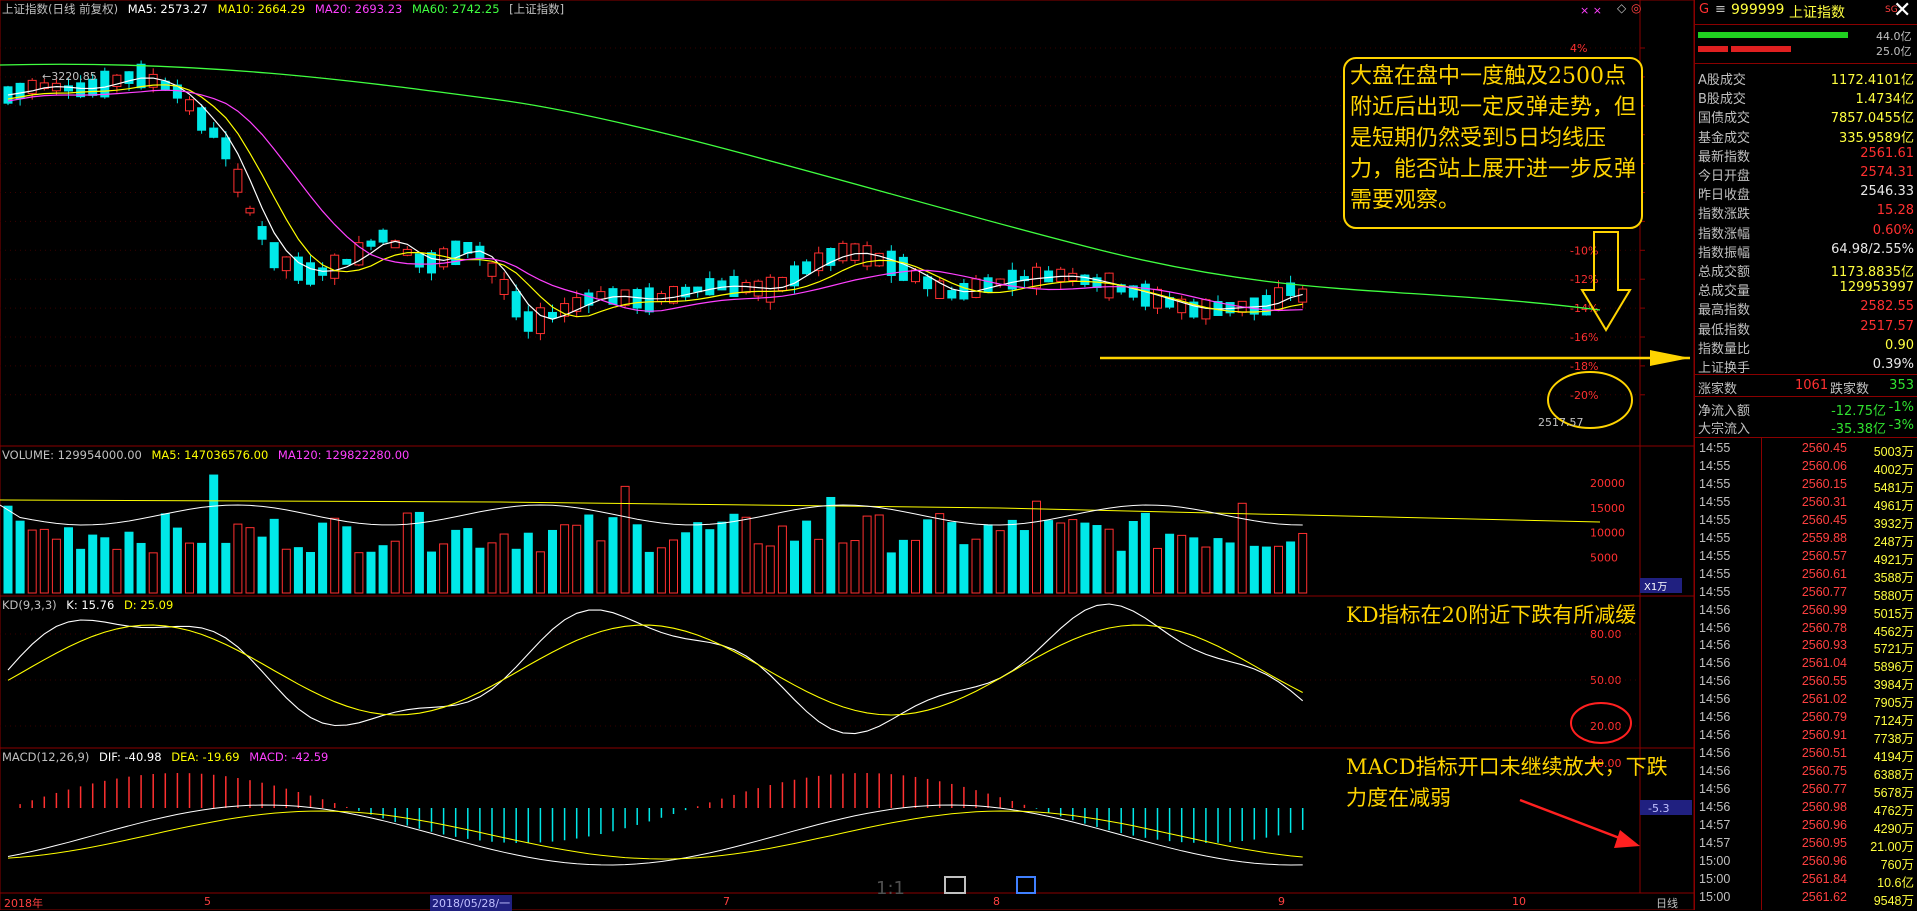  What do you see at coordinates (1026, 885) in the screenshot?
I see `draw-tool-icon` at bounding box center [1026, 885].